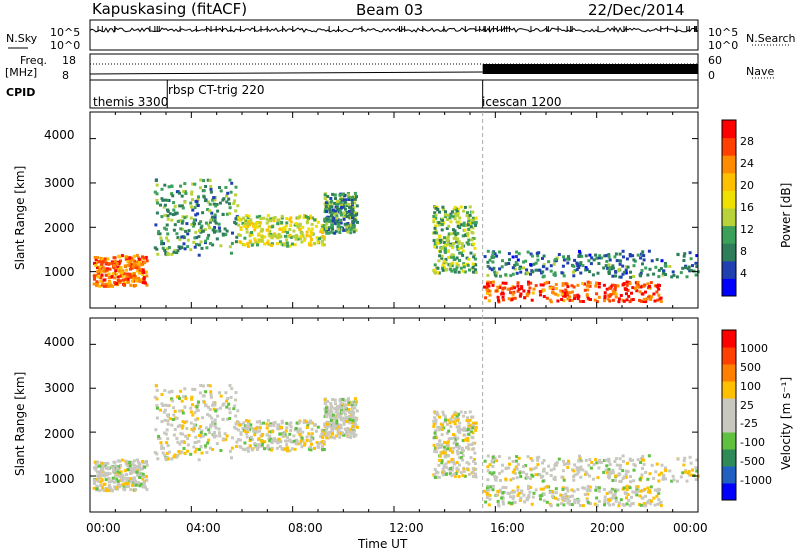  Describe the element at coordinates (507, 528) in the screenshot. I see `xtick-4: 16:00` at that location.